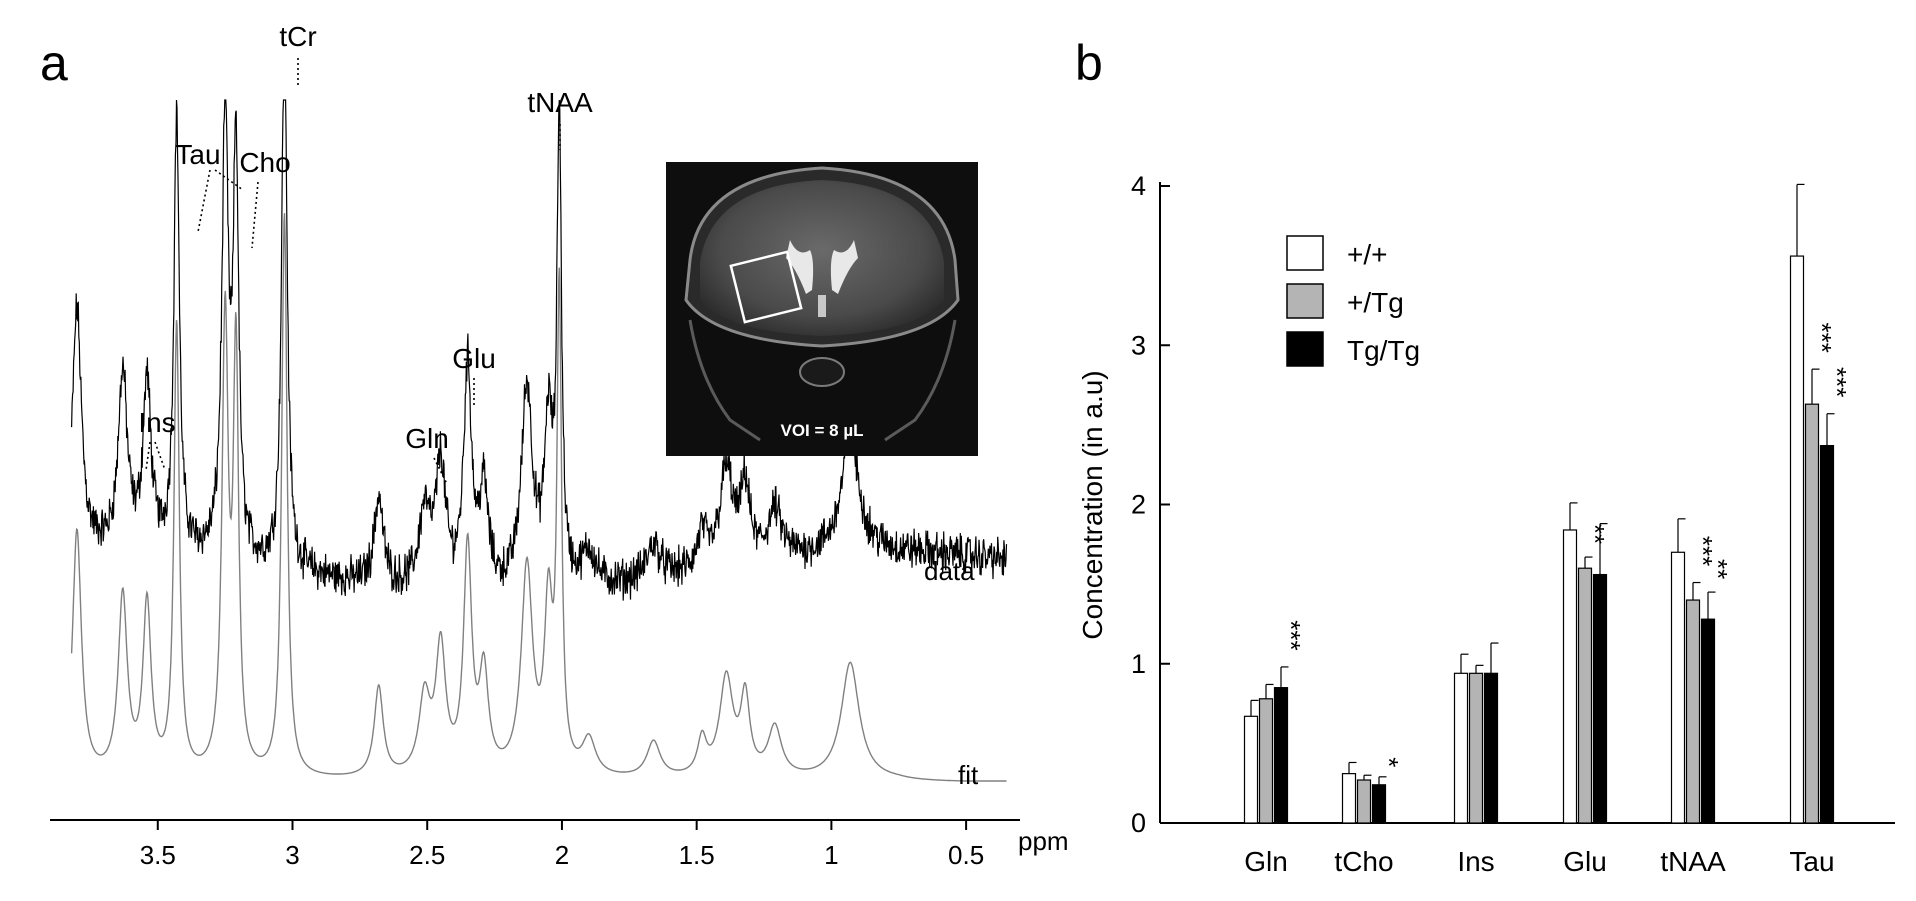 The image size is (1916, 901). What do you see at coordinates (1475, 861) in the screenshot?
I see `category-label-ins: Ins` at bounding box center [1475, 861].